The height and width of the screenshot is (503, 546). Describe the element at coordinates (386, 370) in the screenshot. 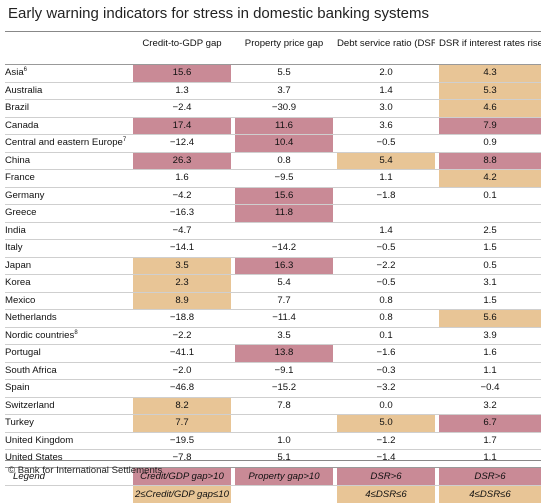

I see `dsr-cell: −0.3` at that location.